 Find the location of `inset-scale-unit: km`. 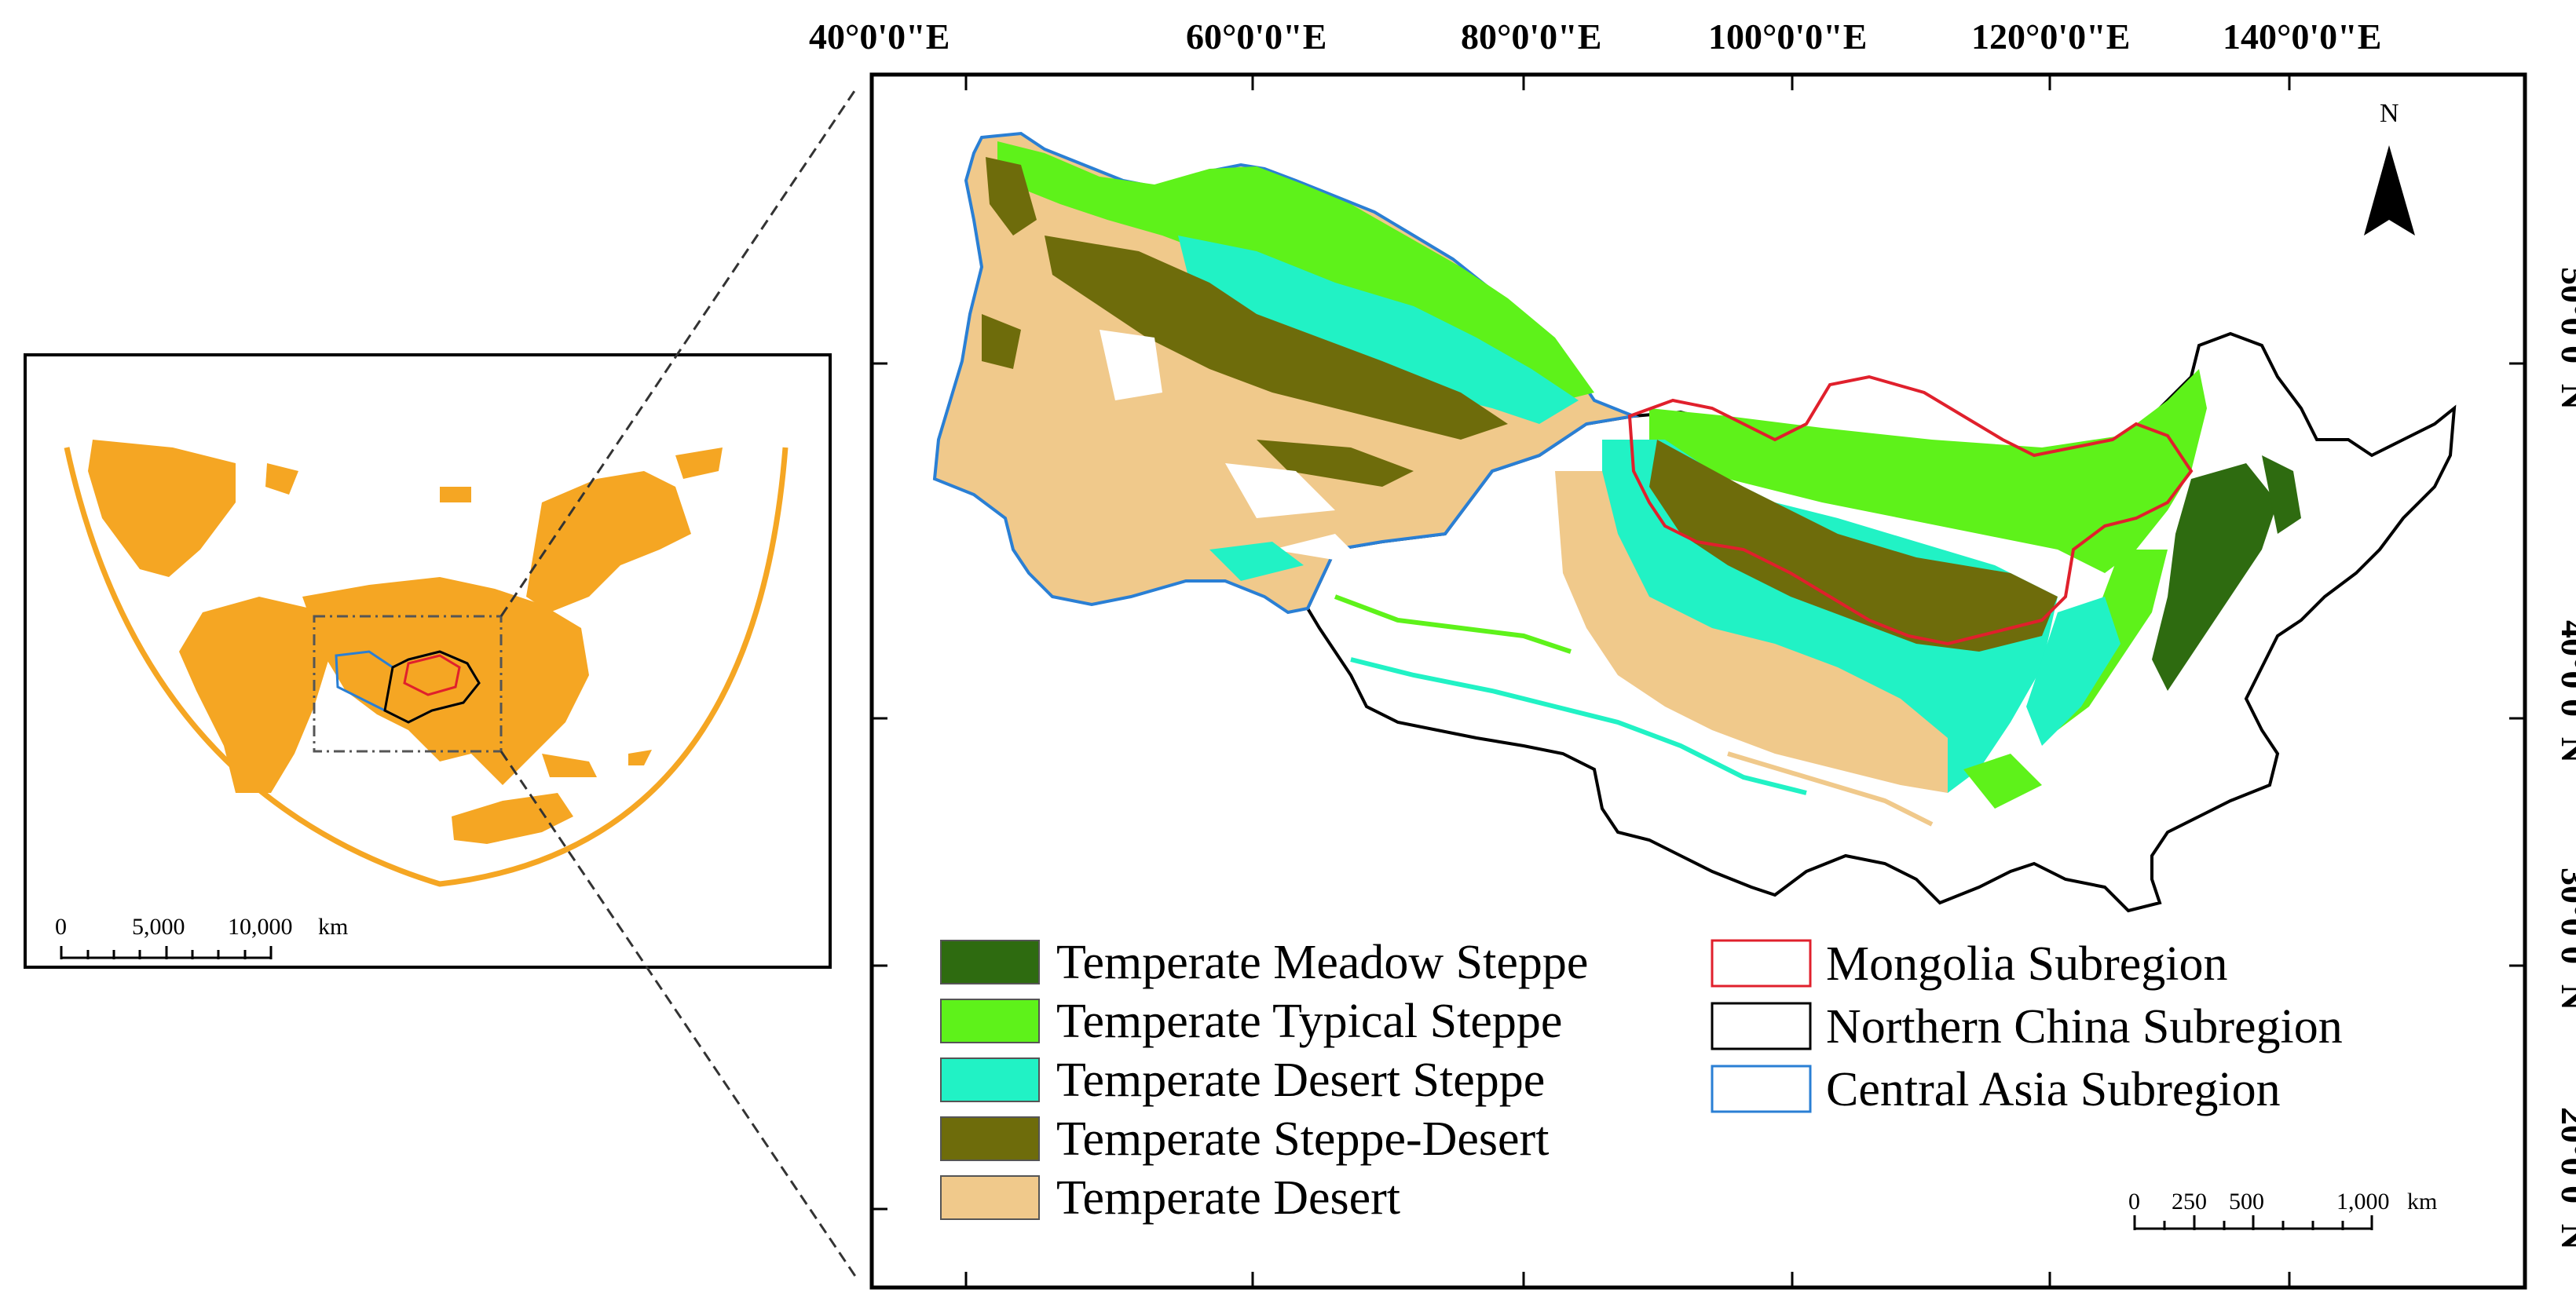

inset-scale-unit: km is located at coordinates (333, 927).